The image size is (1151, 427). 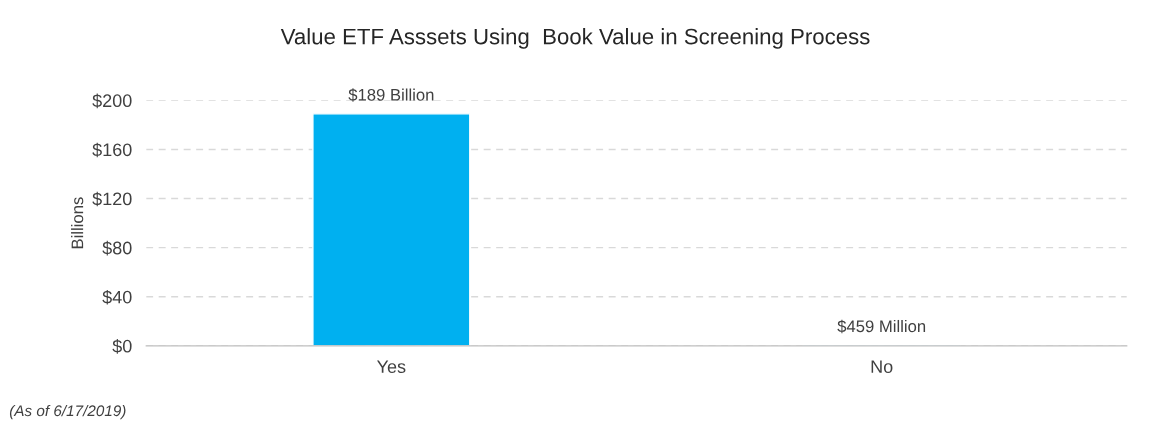 What do you see at coordinates (575, 38) in the screenshot?
I see `chart-title: Value ETF Asssets Using Book Value in Screening Process` at bounding box center [575, 38].